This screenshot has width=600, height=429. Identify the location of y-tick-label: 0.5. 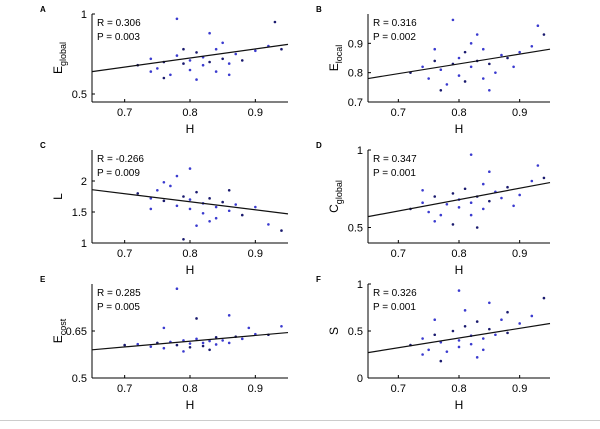
(355, 229).